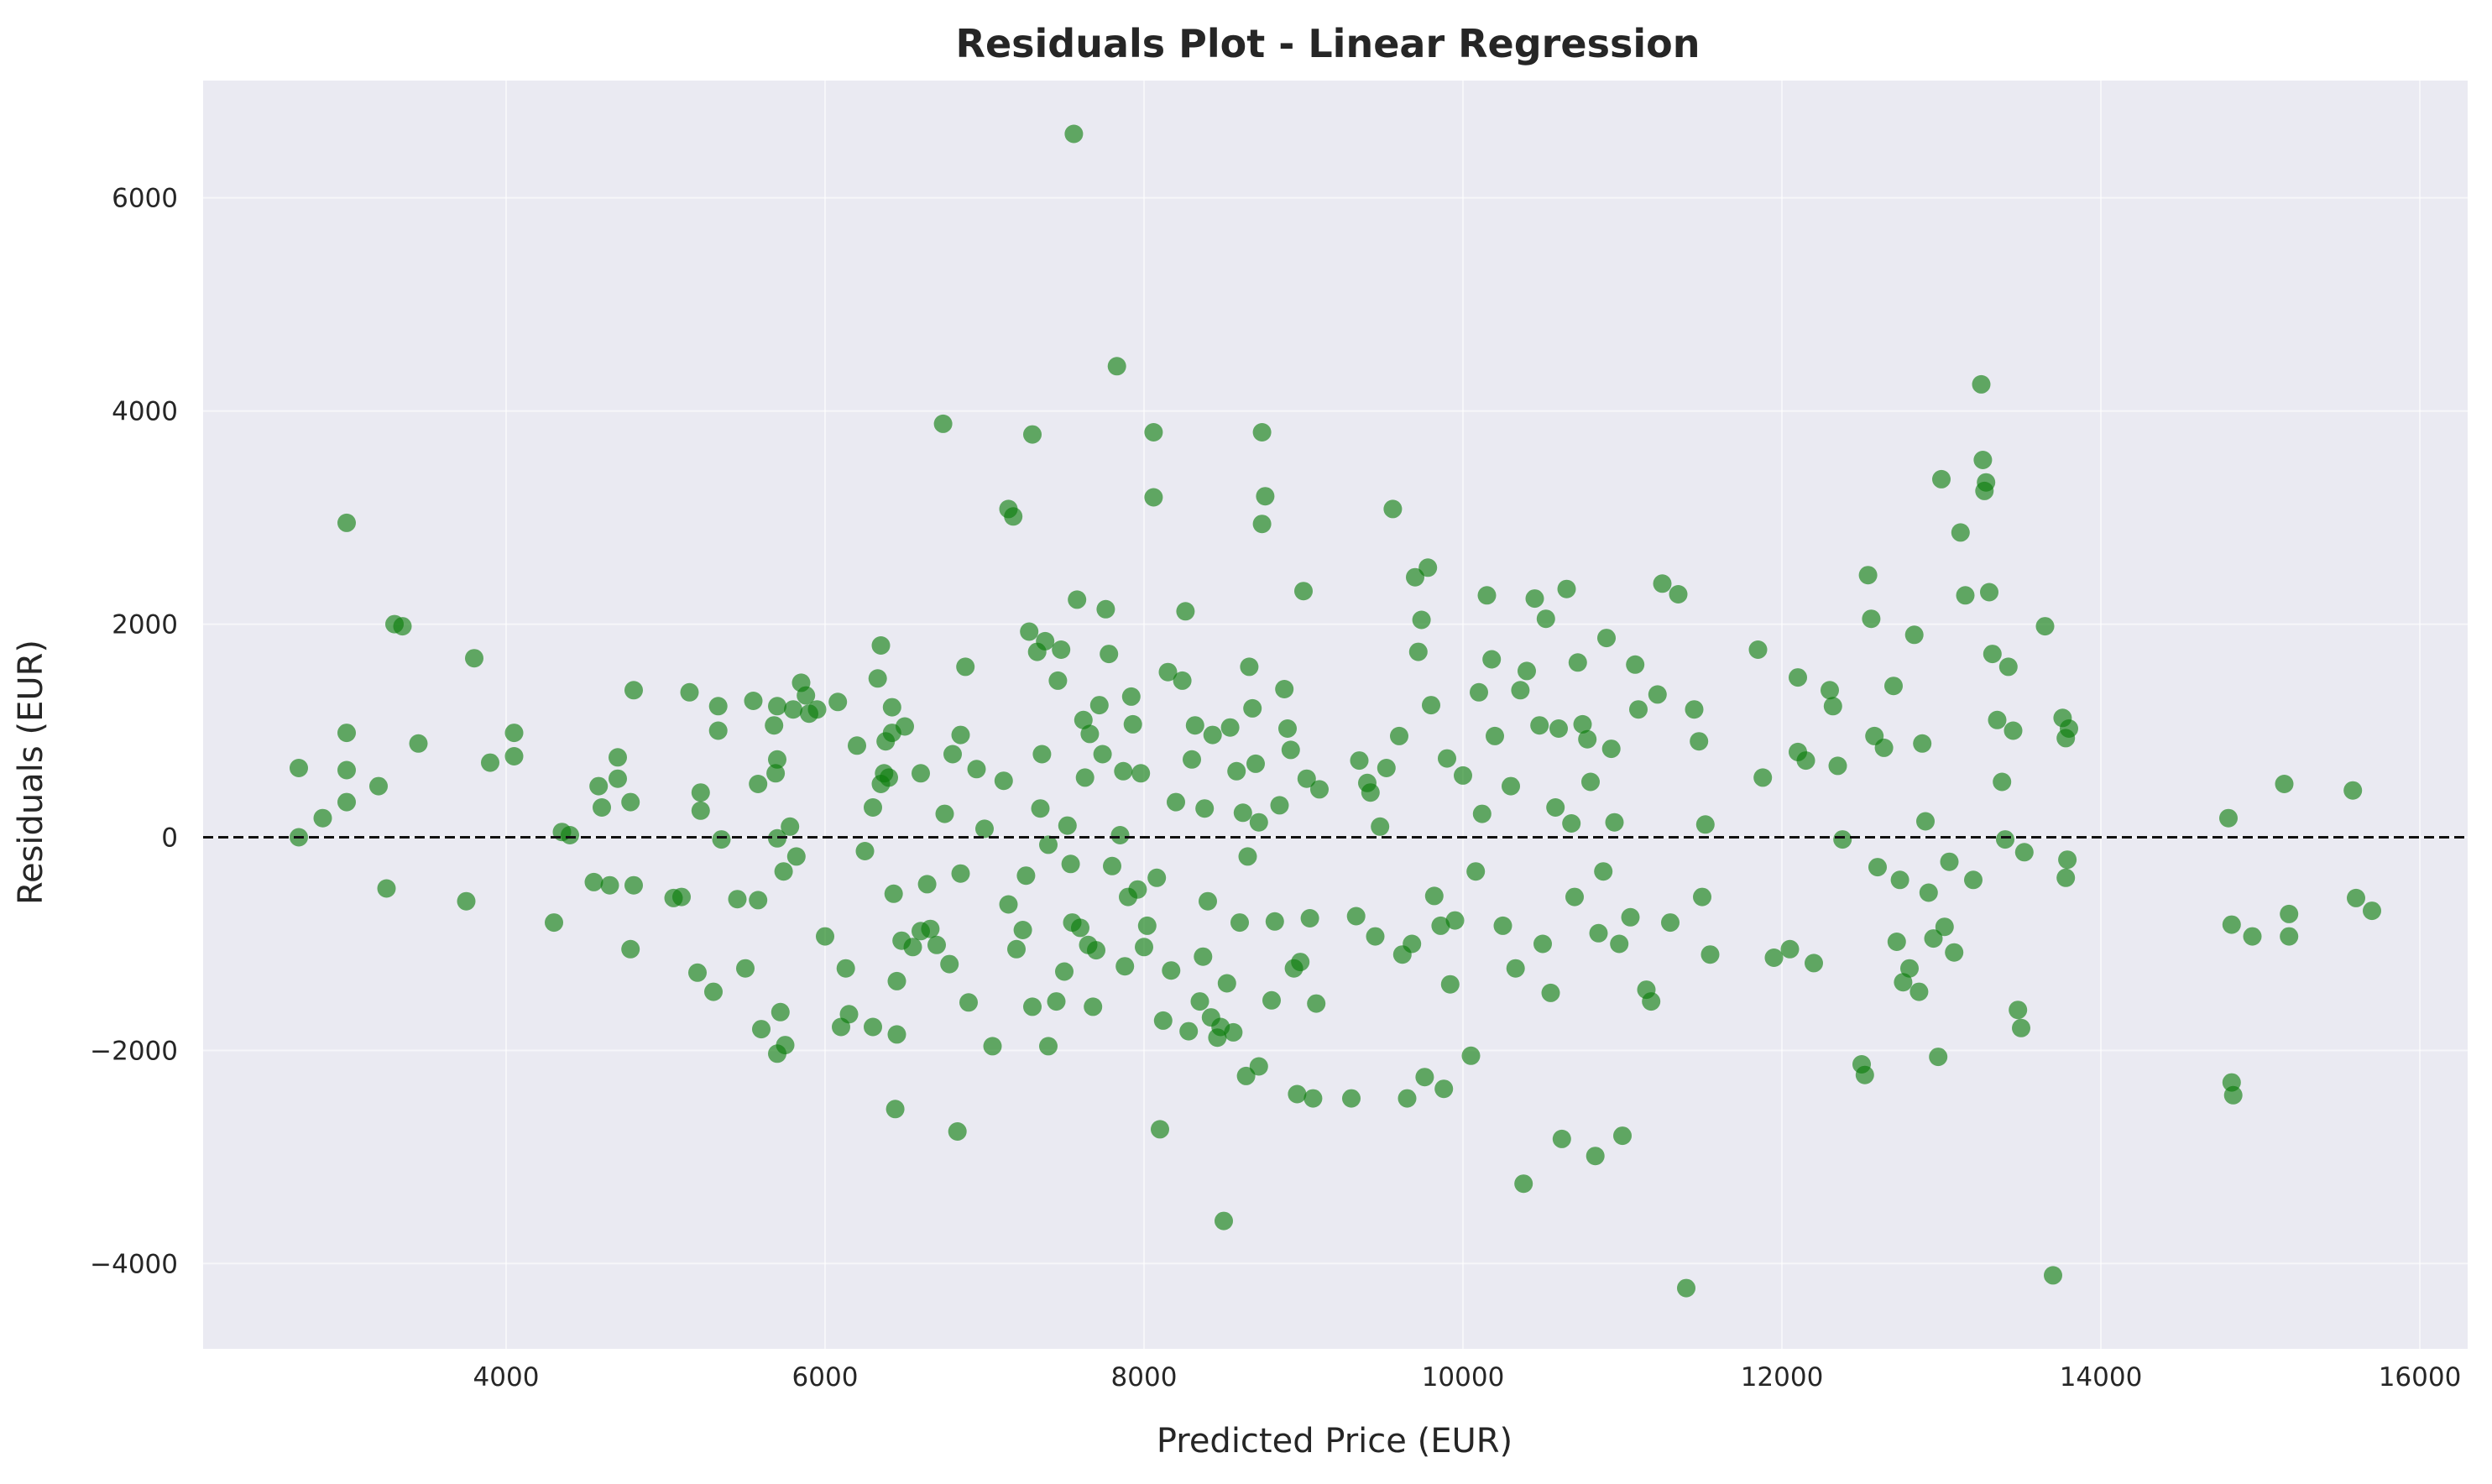  Describe the element at coordinates (1463, 1377) in the screenshot. I see `x-tick-label: 10000` at that location.